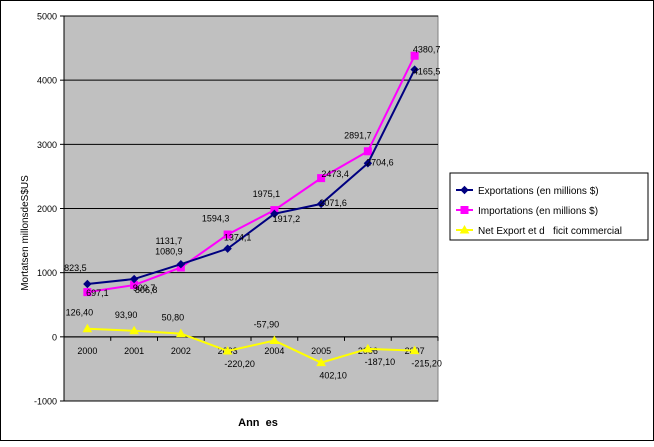  What do you see at coordinates (550, 231) in the screenshot?
I see `legend-label: Net Export et d ficit commercial` at bounding box center [550, 231].